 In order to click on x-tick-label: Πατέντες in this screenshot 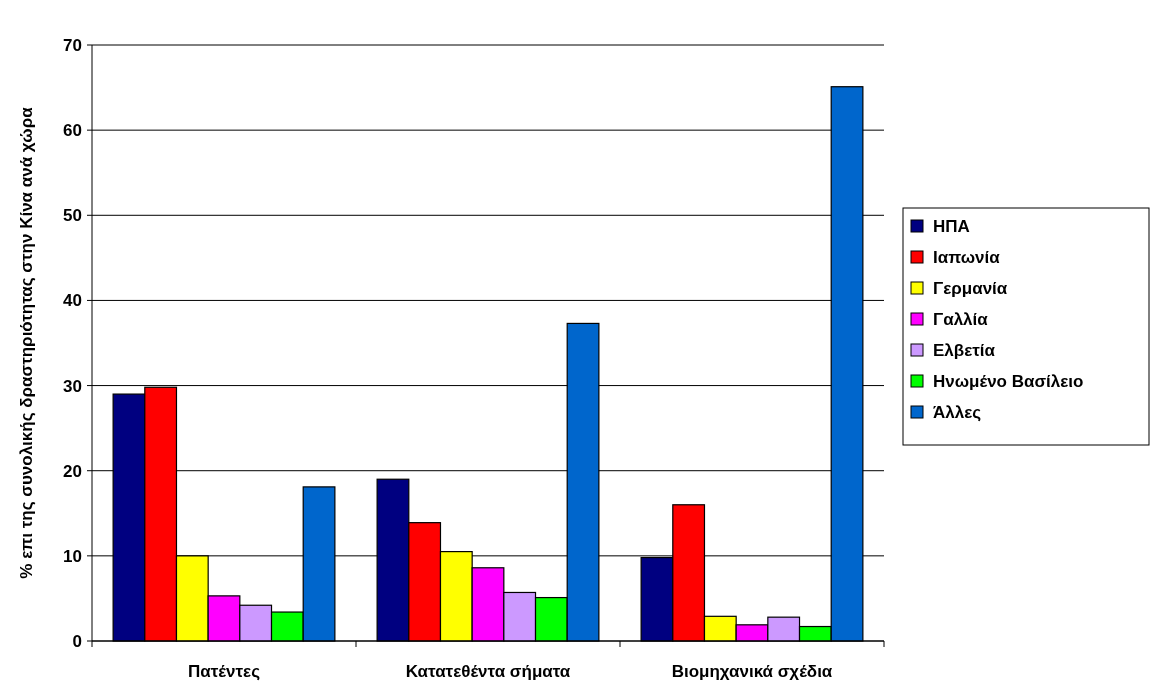, I will do `click(224, 671)`.